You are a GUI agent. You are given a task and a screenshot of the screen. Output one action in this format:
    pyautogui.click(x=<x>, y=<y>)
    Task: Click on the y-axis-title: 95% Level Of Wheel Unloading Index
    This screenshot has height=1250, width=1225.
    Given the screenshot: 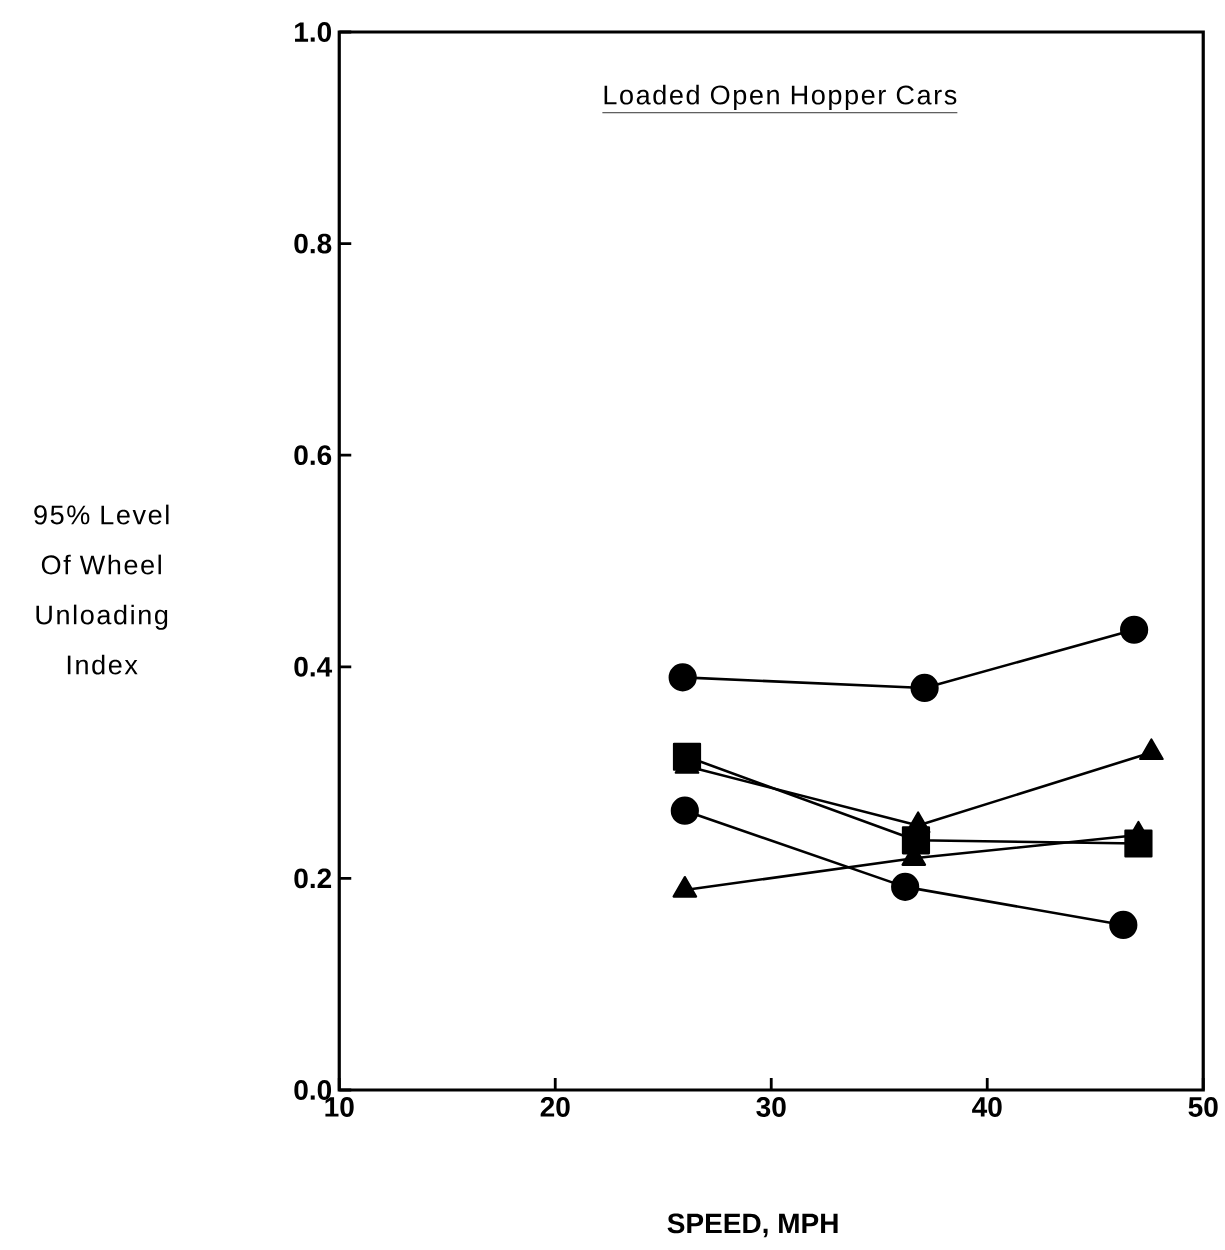 What is the action you would take?
    pyautogui.click(x=101, y=589)
    